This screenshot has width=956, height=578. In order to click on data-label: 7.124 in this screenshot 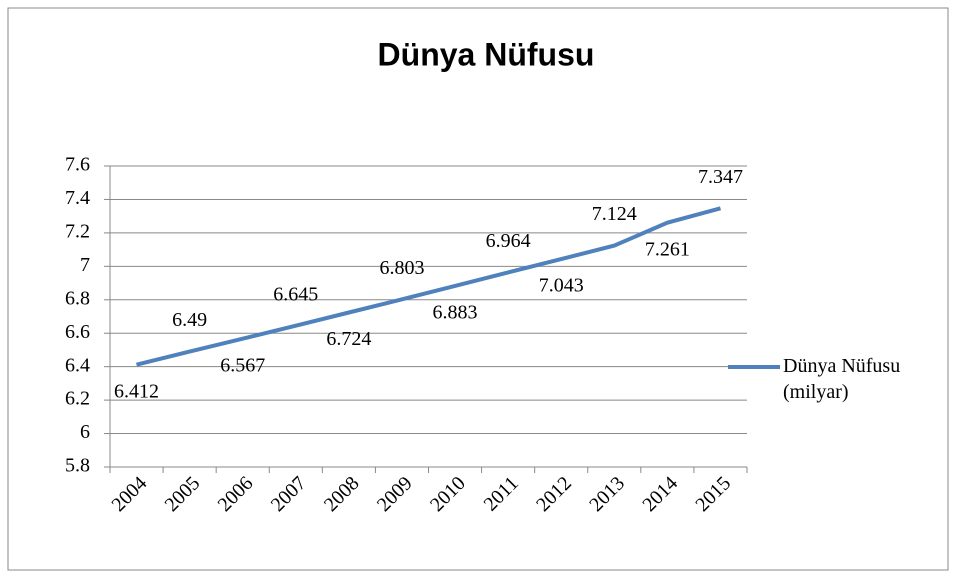, I will do `click(614, 214)`.